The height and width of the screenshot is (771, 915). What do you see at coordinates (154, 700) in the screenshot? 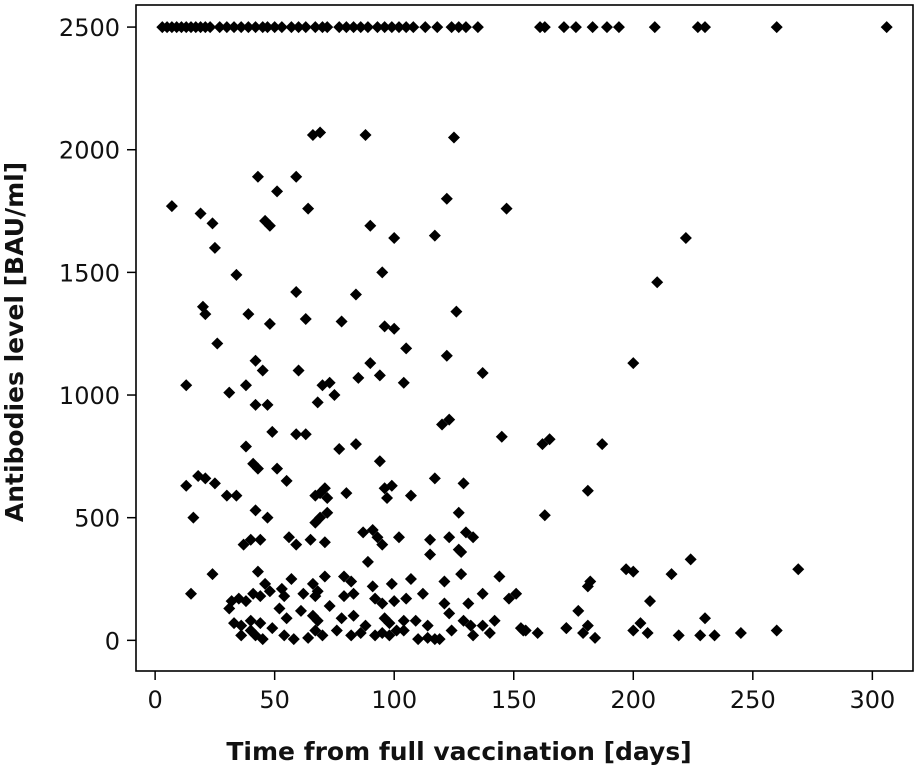
I see `x-tick-label: 0` at bounding box center [154, 700].